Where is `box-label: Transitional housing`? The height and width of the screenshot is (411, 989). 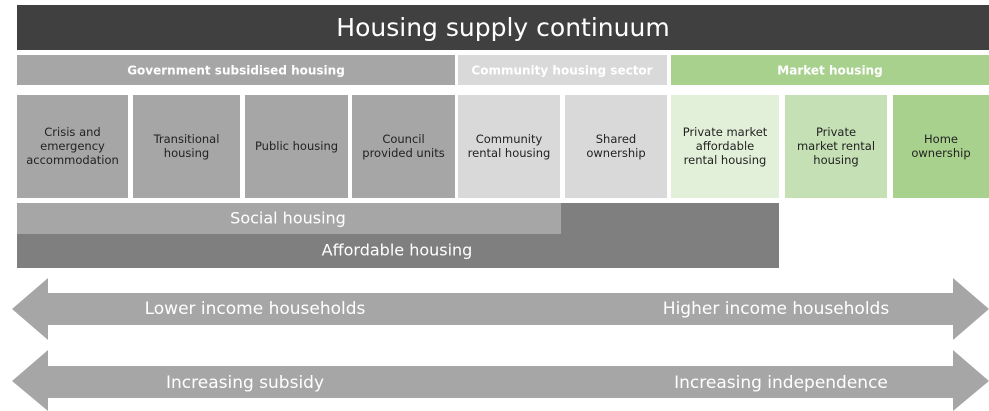 box-label: Transitional housing is located at coordinates (186, 146).